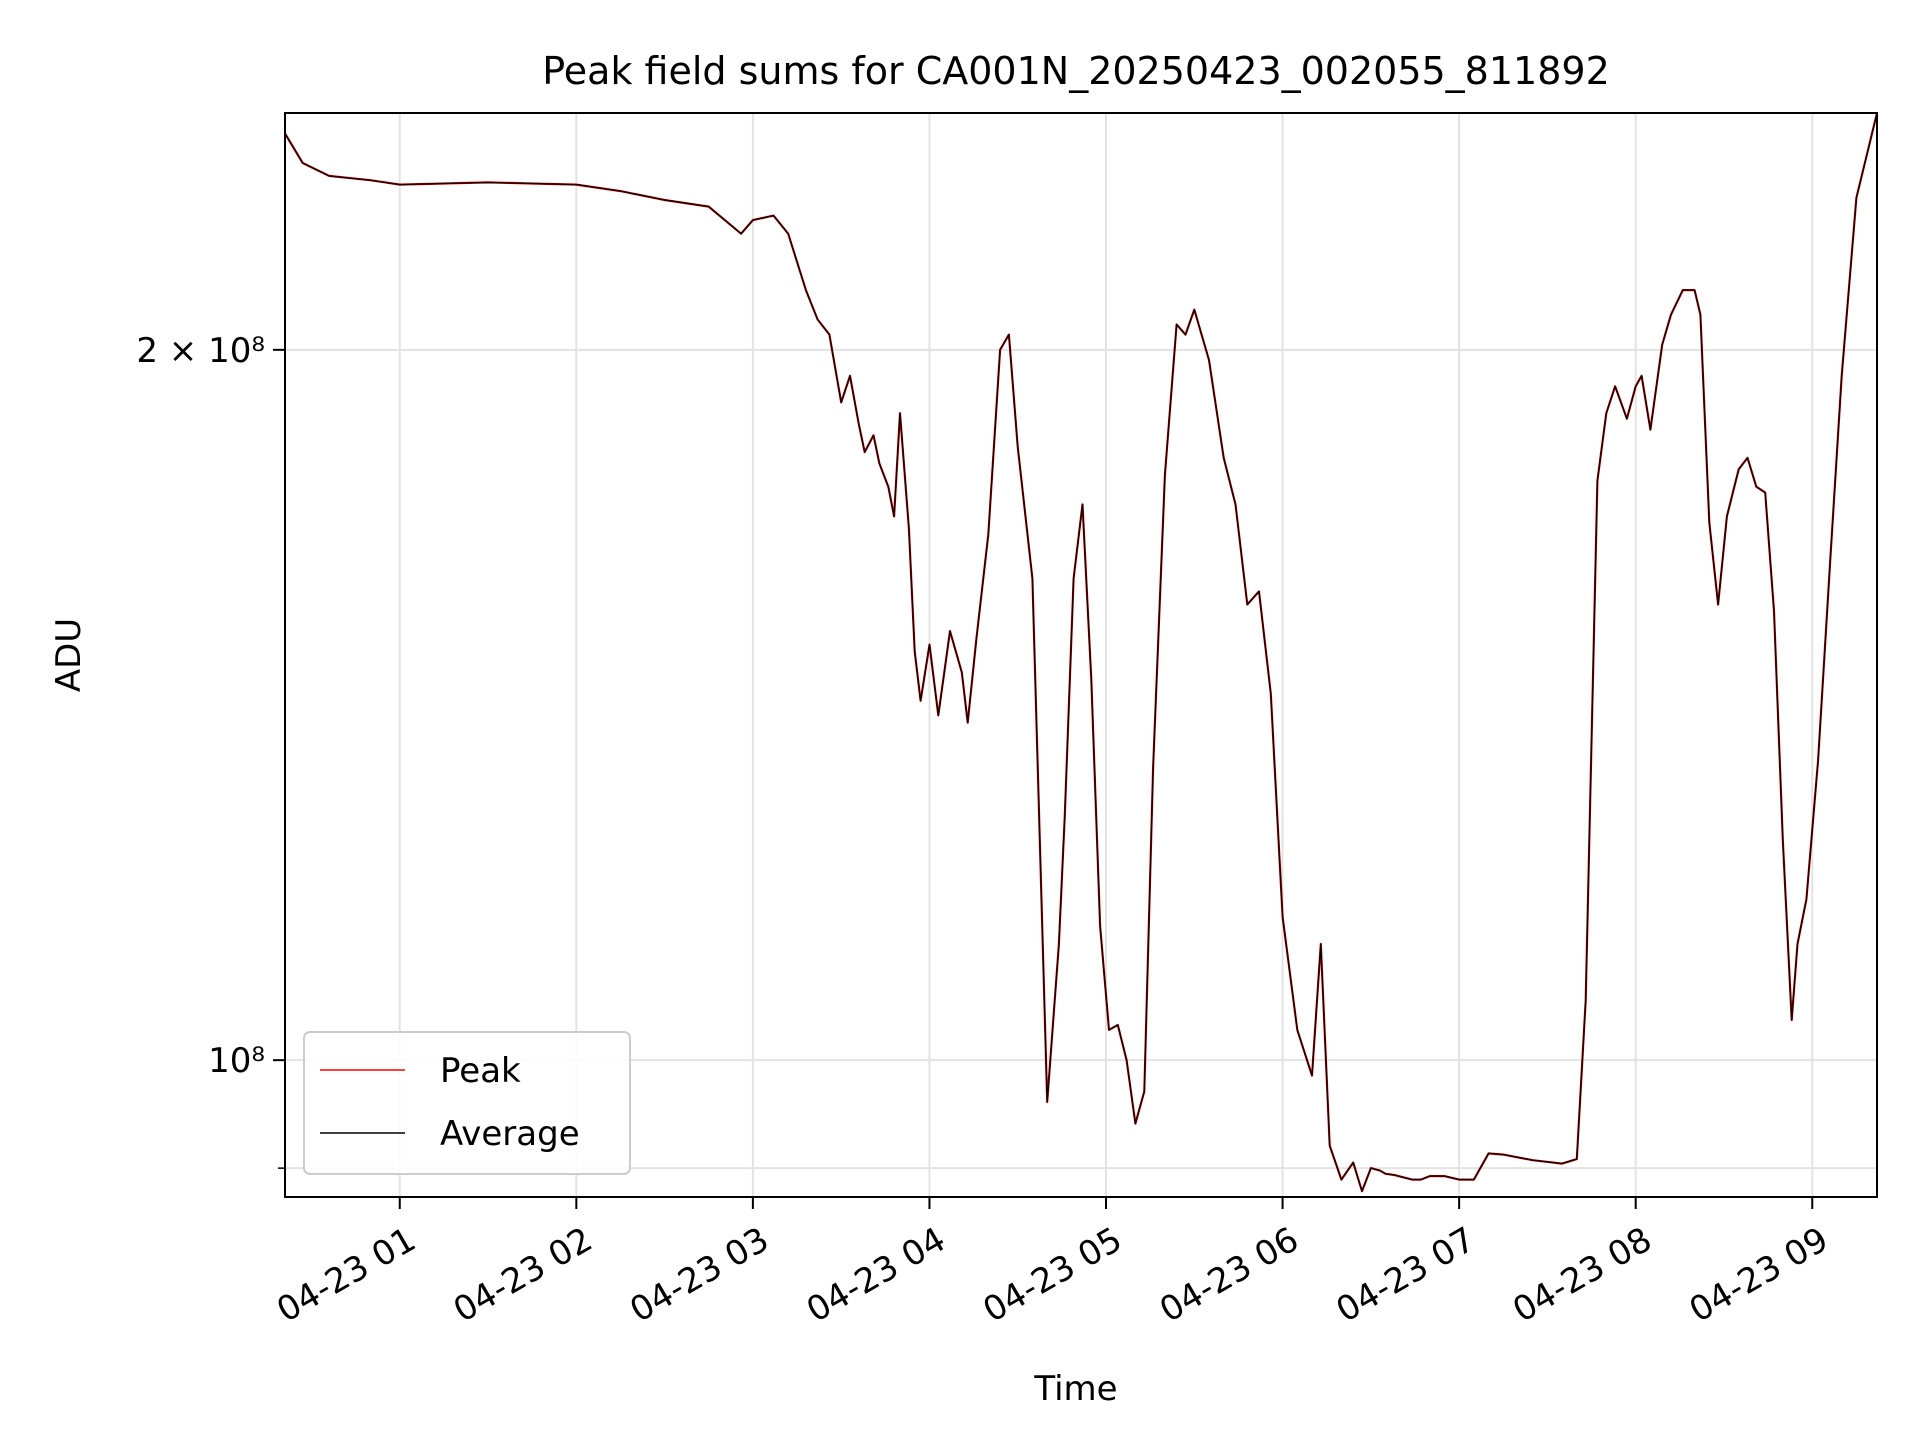 Image resolution: width=1920 pixels, height=1445 pixels. I want to click on legend-label-average: Average, so click(510, 1134).